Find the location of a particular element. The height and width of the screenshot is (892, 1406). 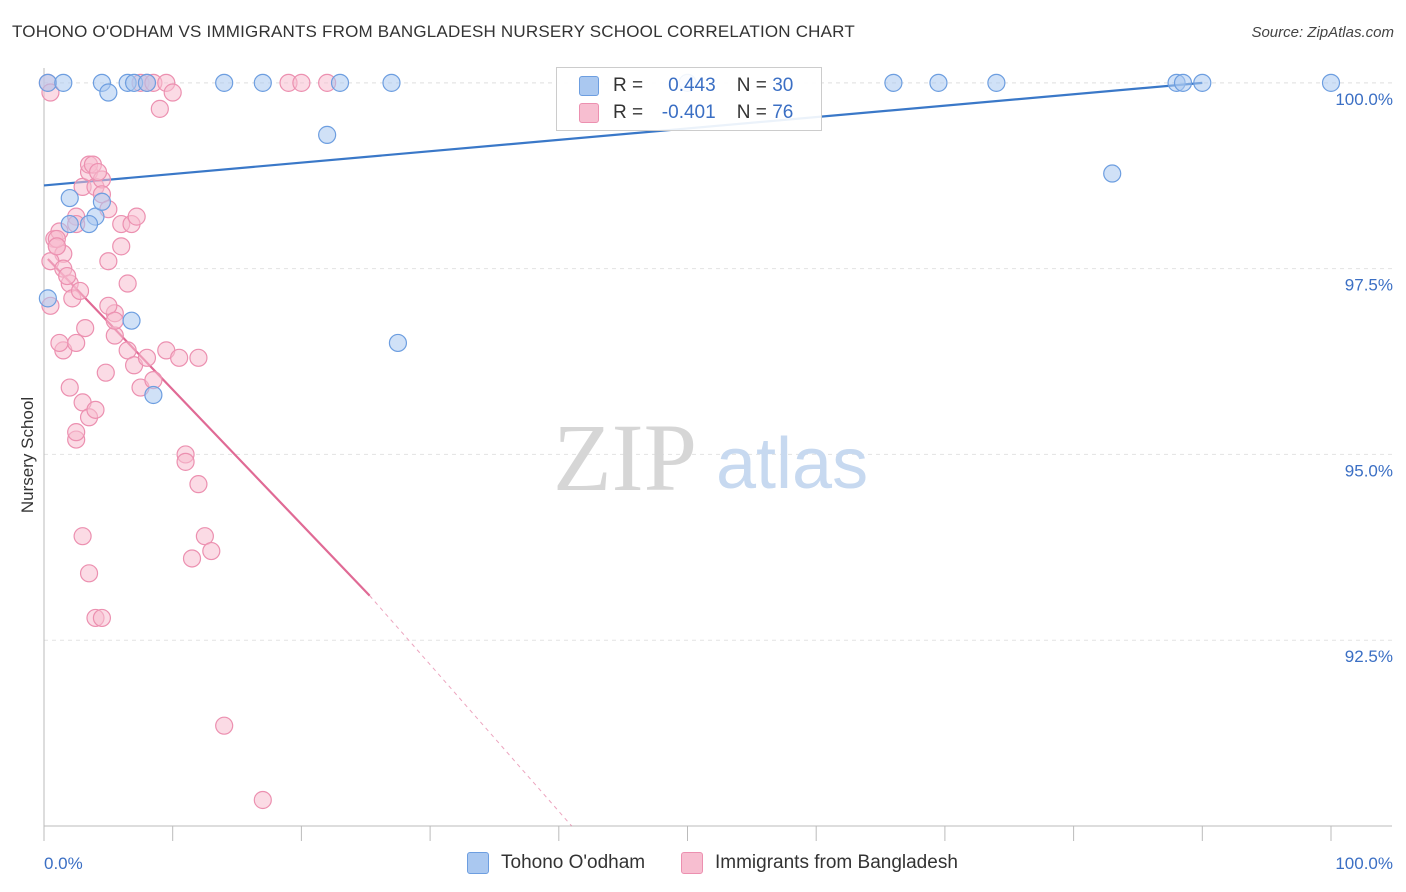

y-tick-label: 97.5% is located at coordinates (1369, 285).